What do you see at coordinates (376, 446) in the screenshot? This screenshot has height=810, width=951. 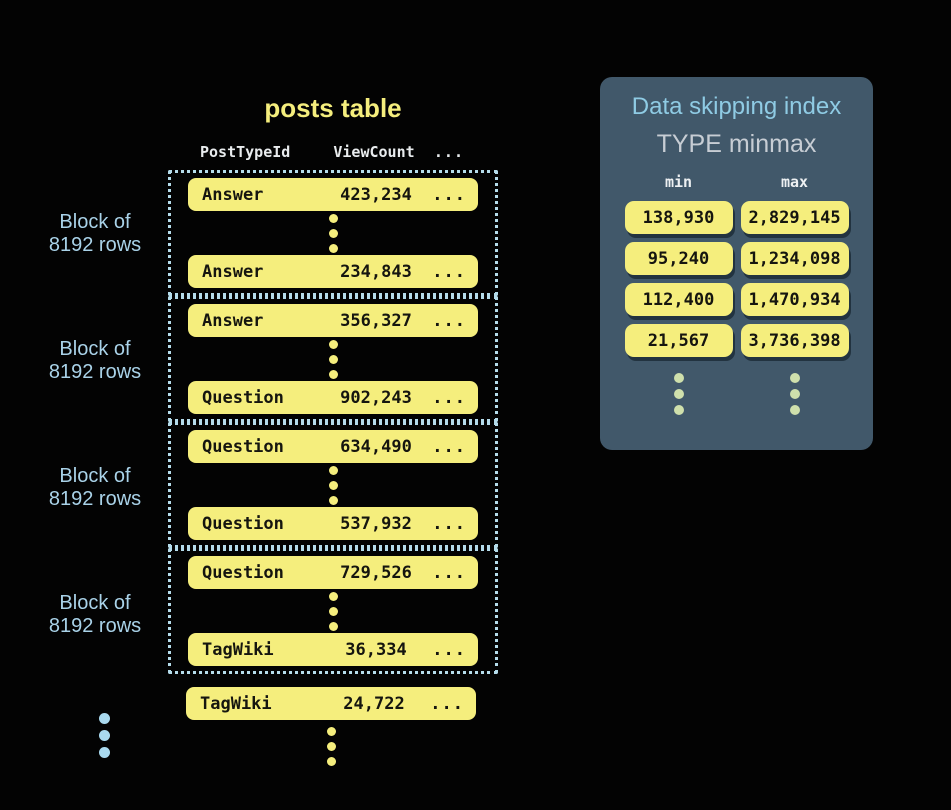 I see `cell-viewcount: 634,490` at bounding box center [376, 446].